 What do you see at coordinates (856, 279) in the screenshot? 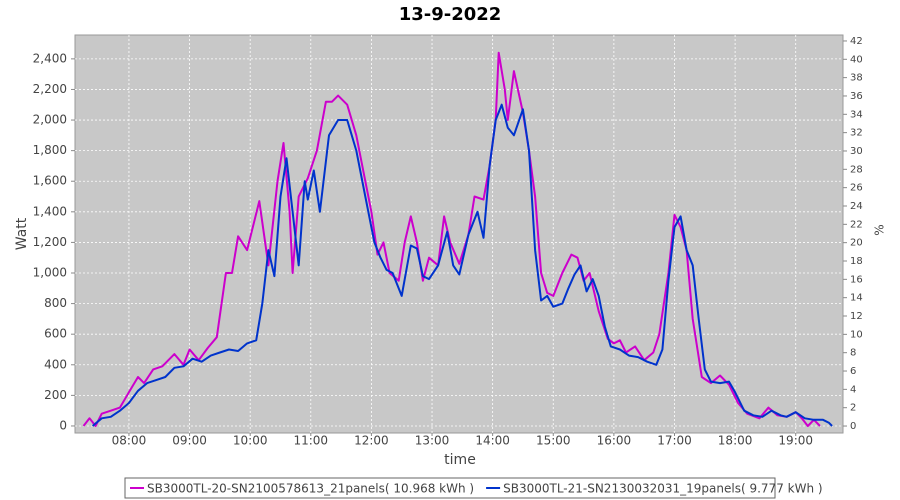
I see `y2-tick-label: 16` at bounding box center [856, 279].